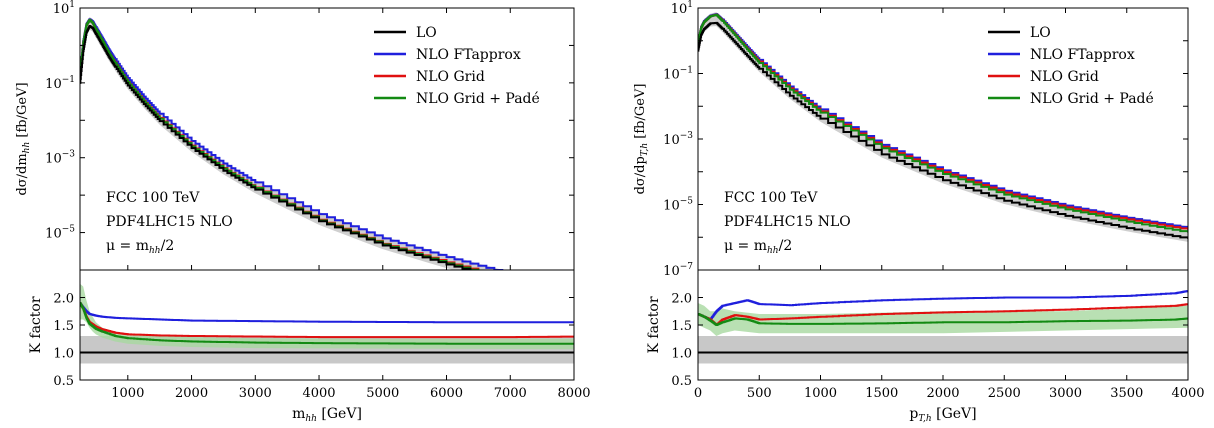  I want to click on x-axis-label: mhh [GeV], so click(327, 415).